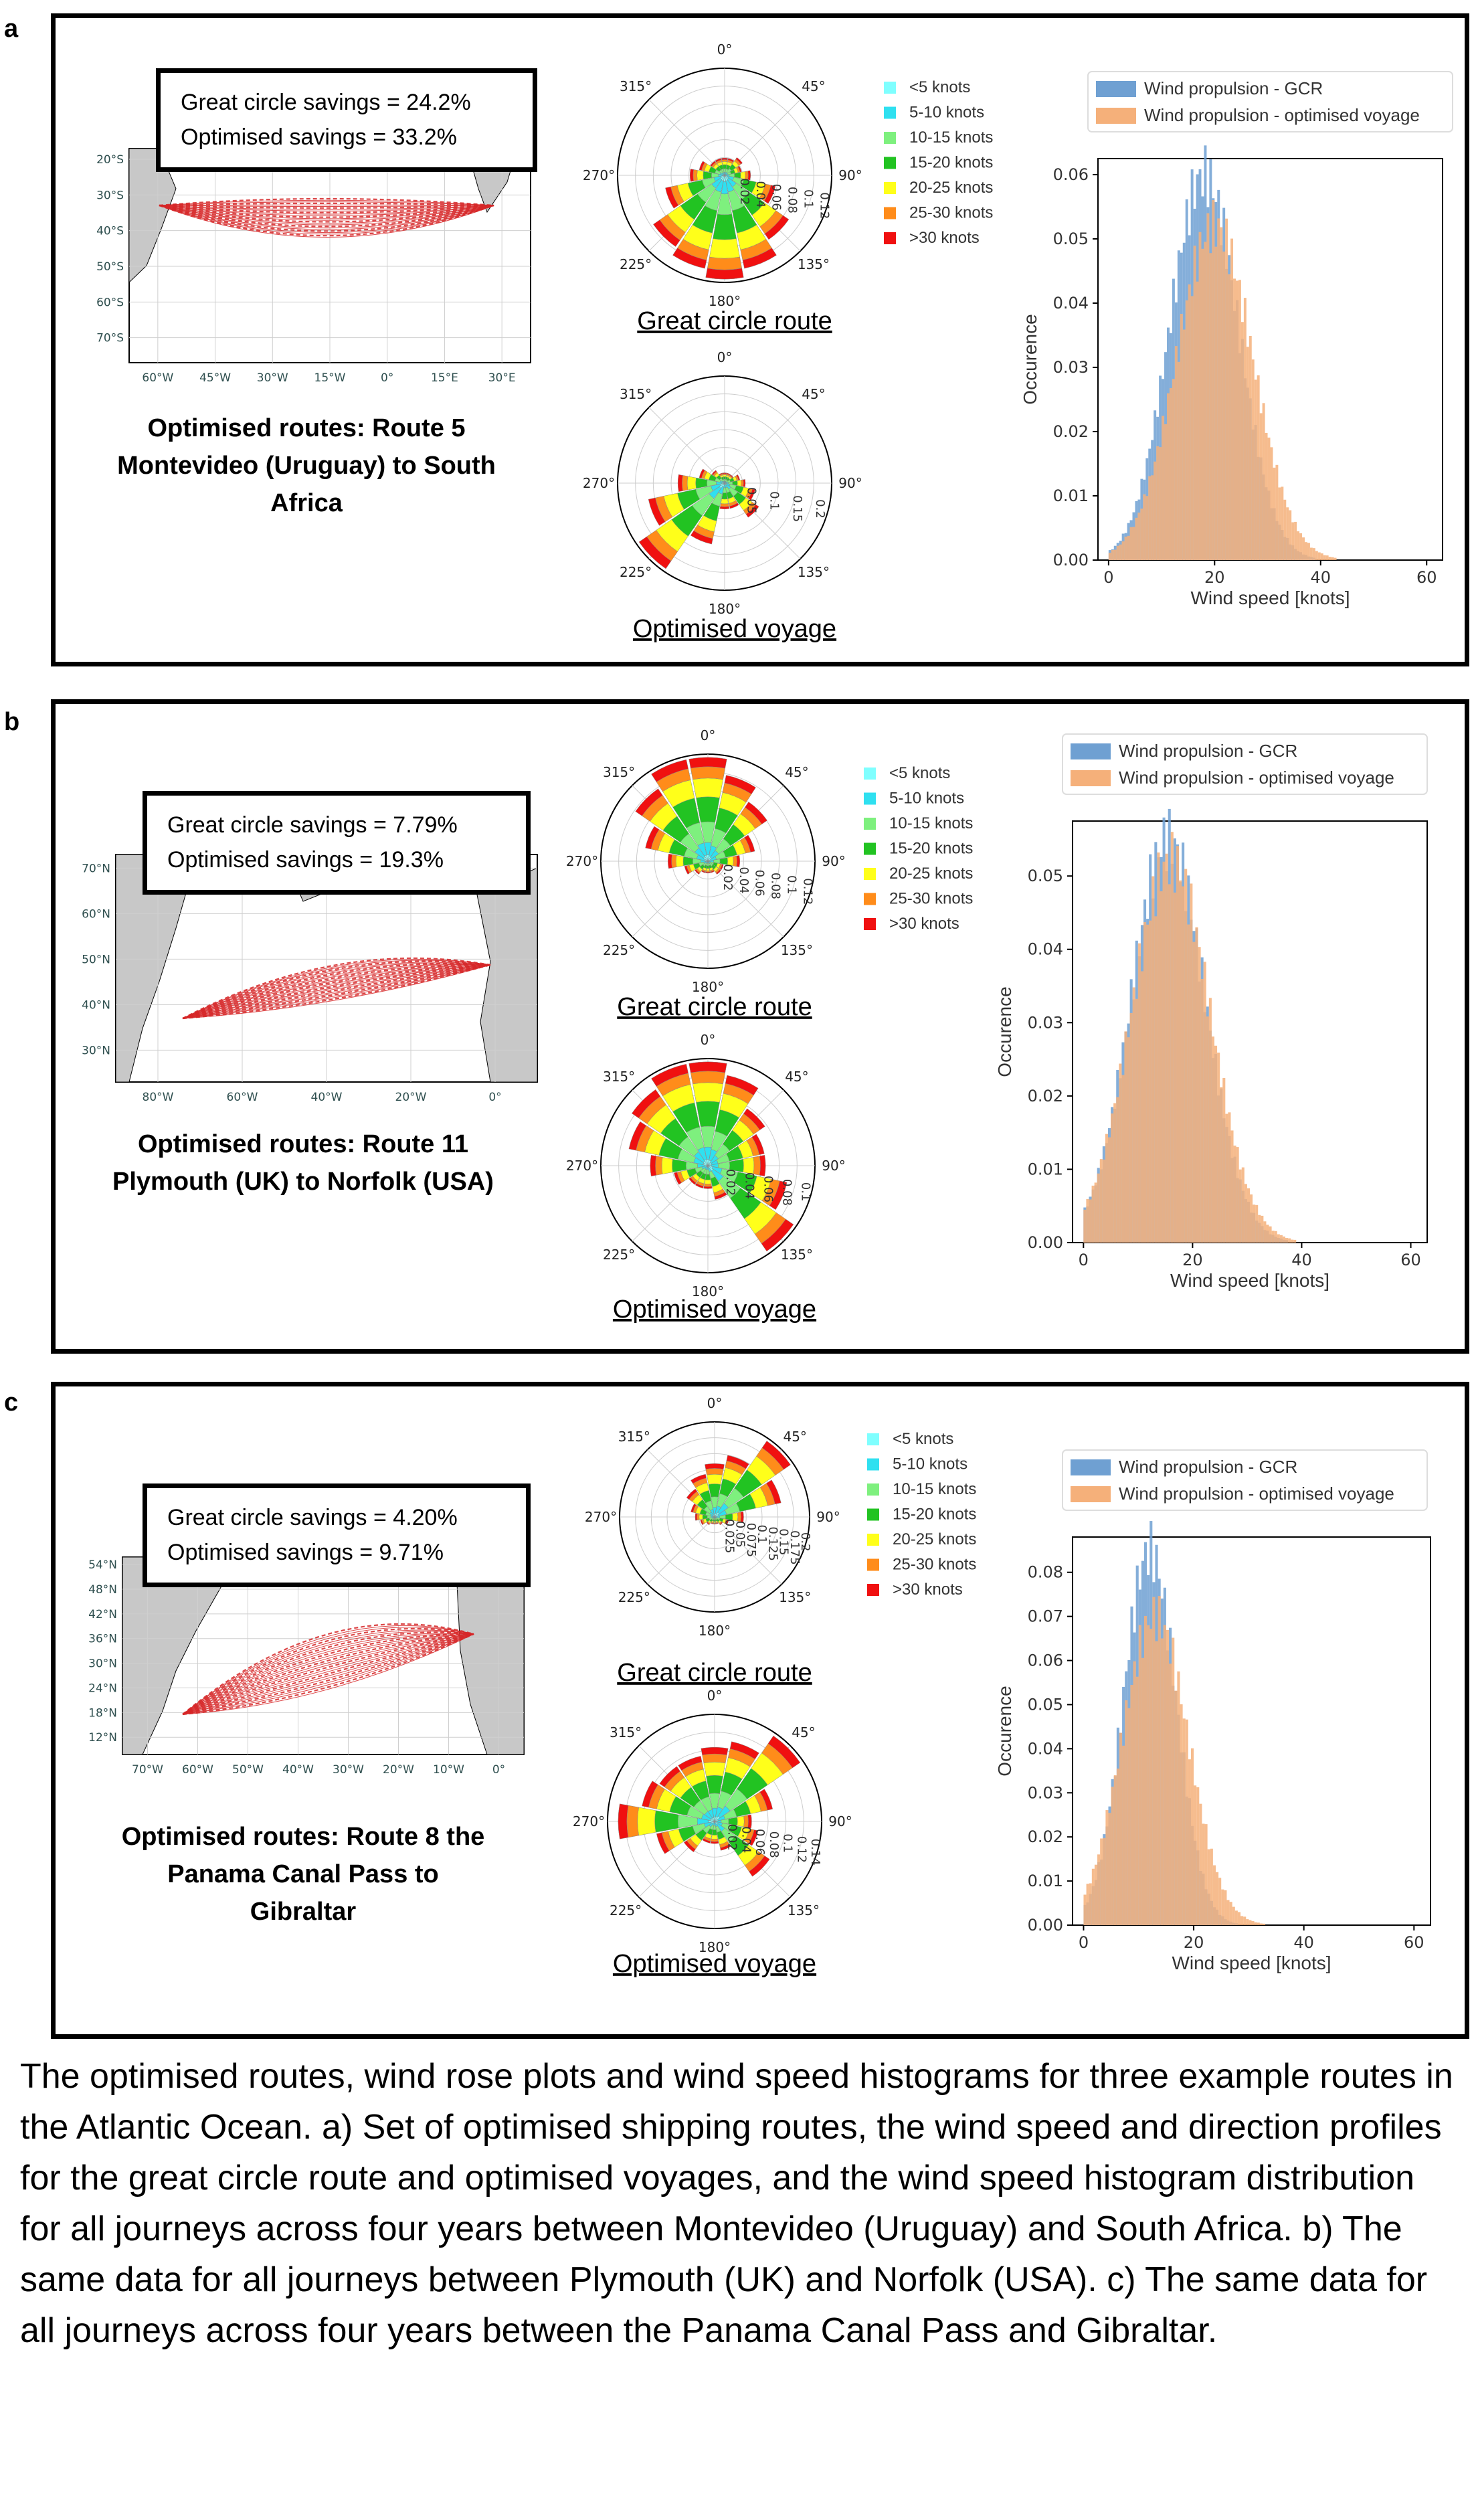 This screenshot has width=1474, height=2520. I want to click on histogram-ytick-label: 0.04, so click(1045, 949).